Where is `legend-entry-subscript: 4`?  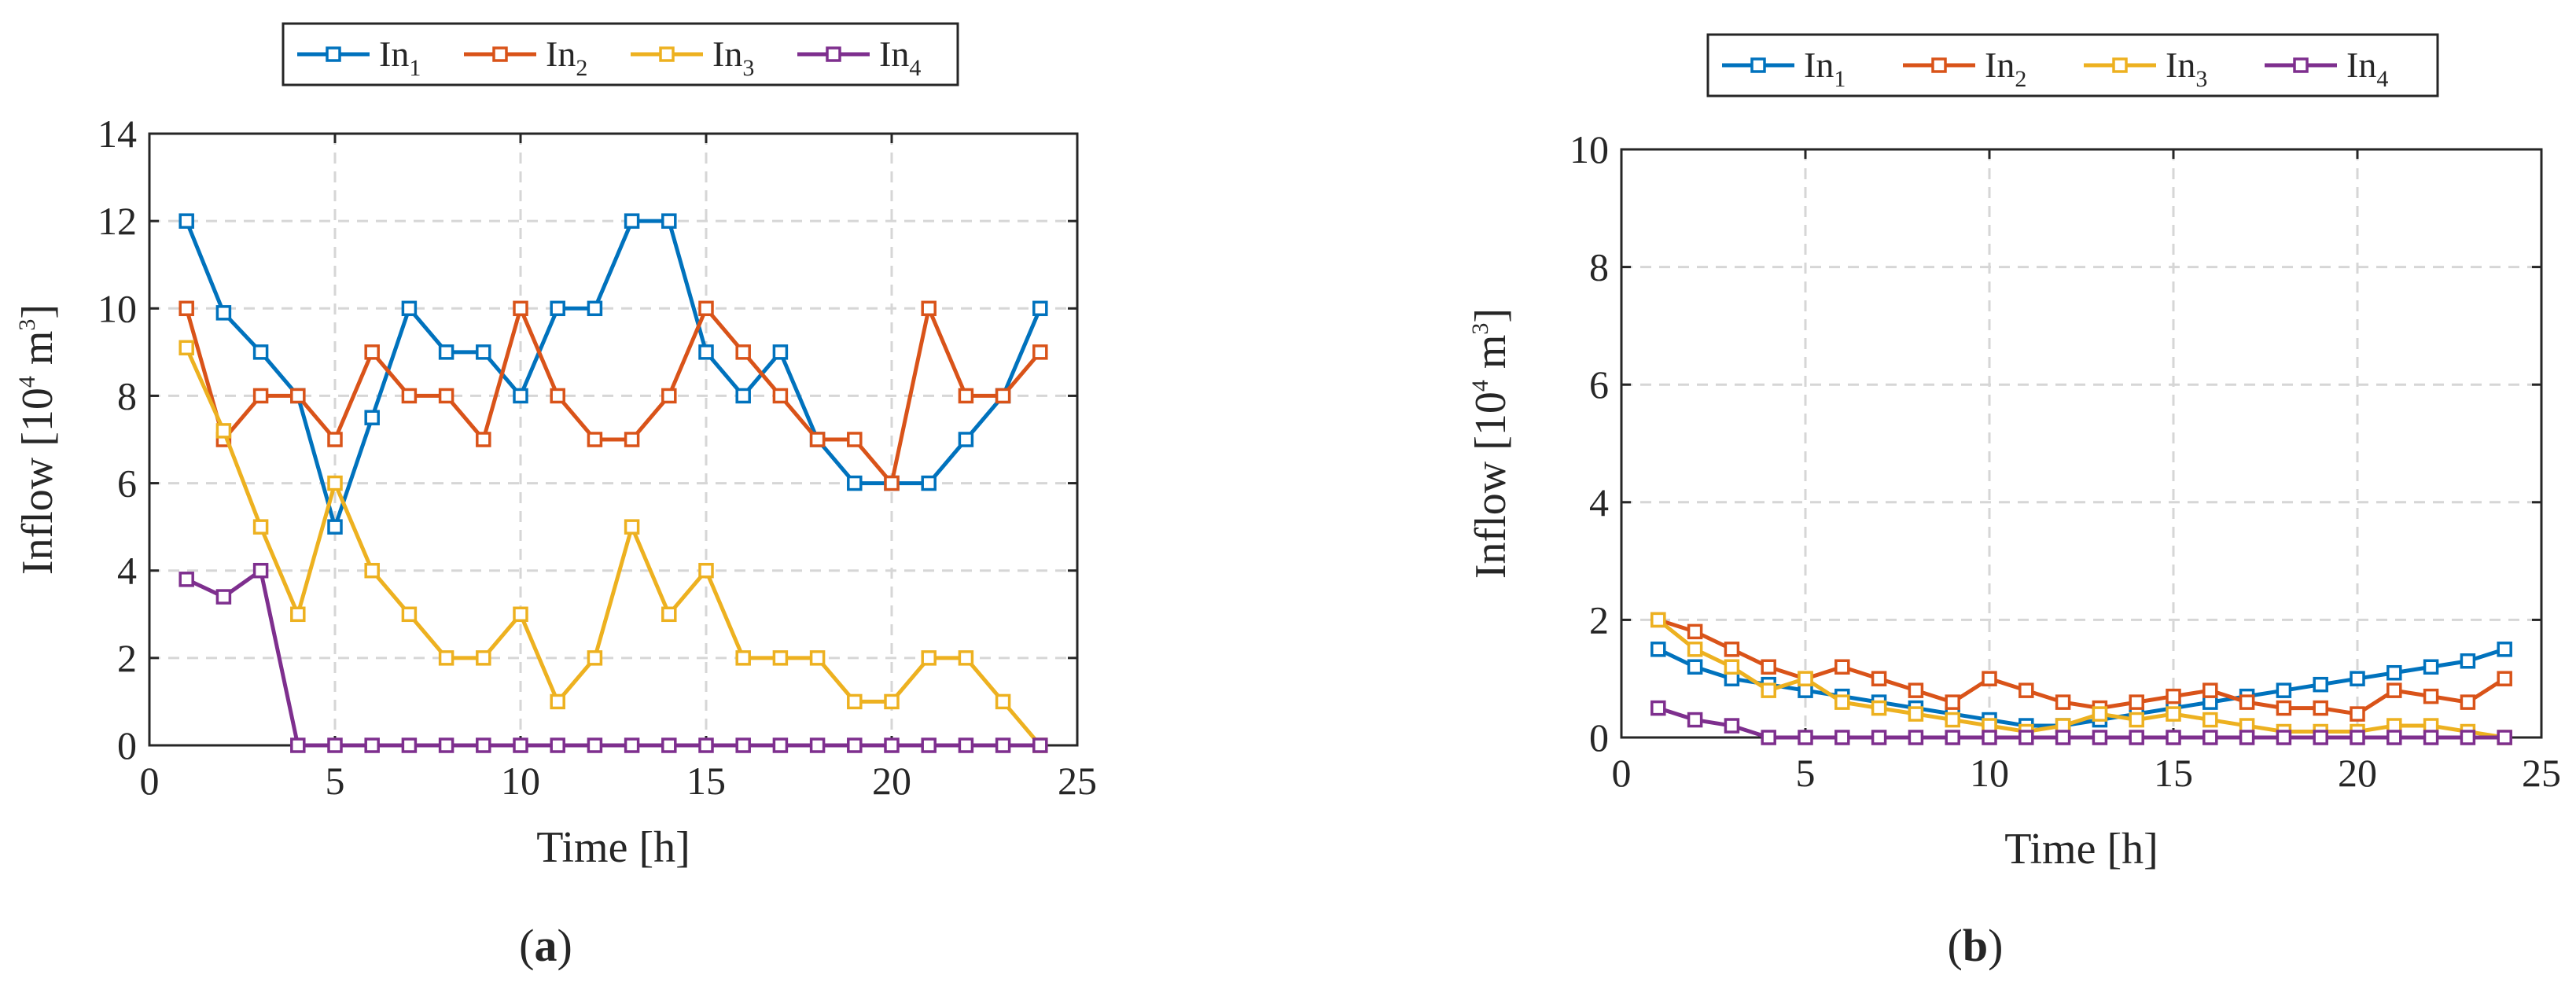 legend-entry-subscript: 4 is located at coordinates (915, 68).